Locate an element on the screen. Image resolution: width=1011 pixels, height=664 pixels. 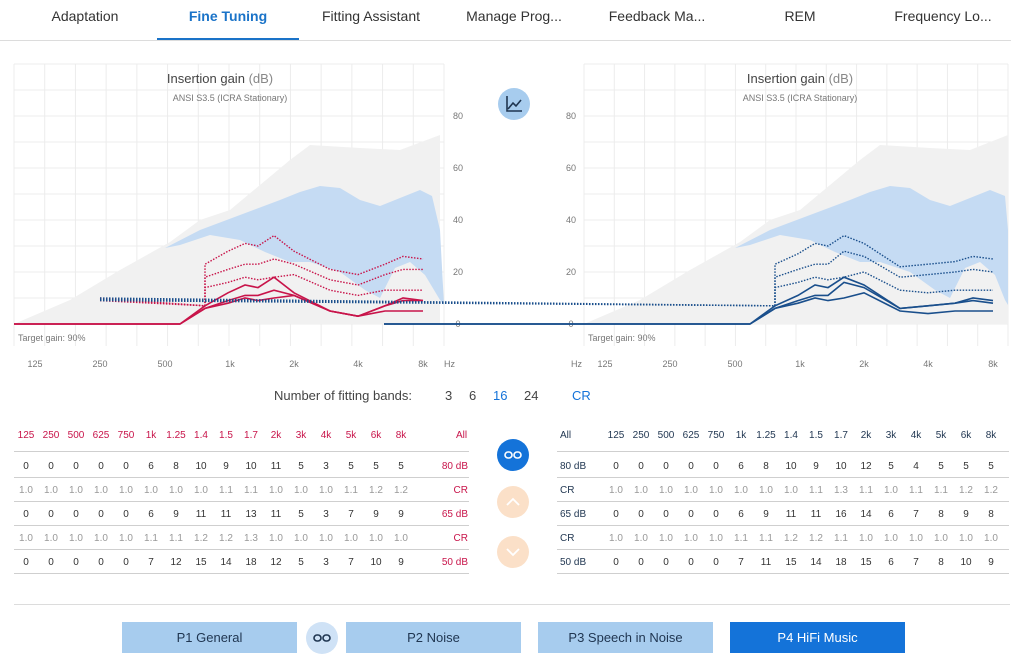
left-header-freq: 1.25 is located at coordinates (176, 435).